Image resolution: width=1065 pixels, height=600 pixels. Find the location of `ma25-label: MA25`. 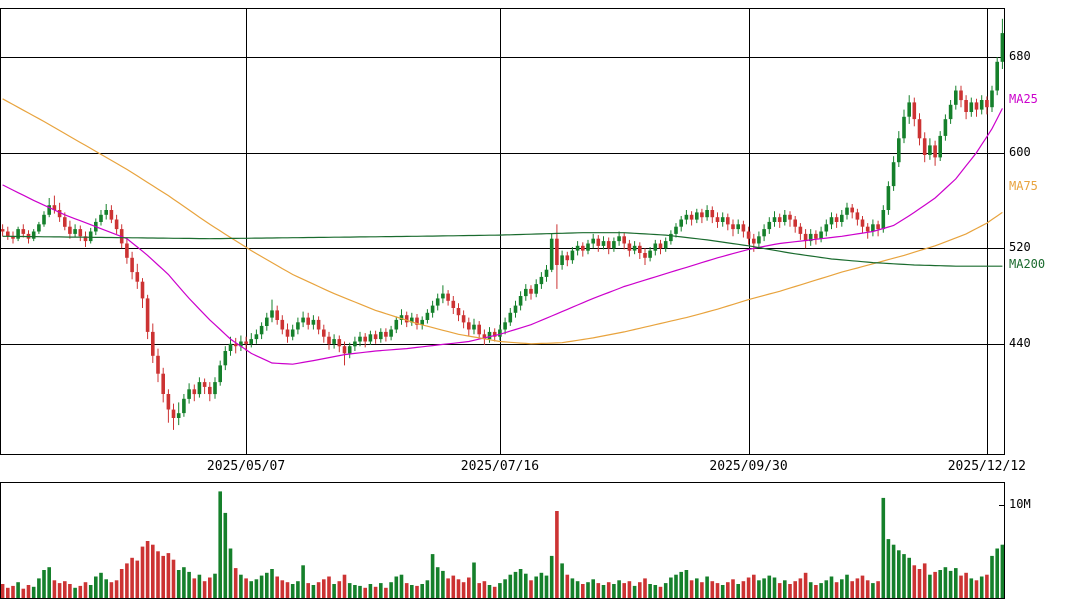

ma25-label: MA25 is located at coordinates (1023, 99).